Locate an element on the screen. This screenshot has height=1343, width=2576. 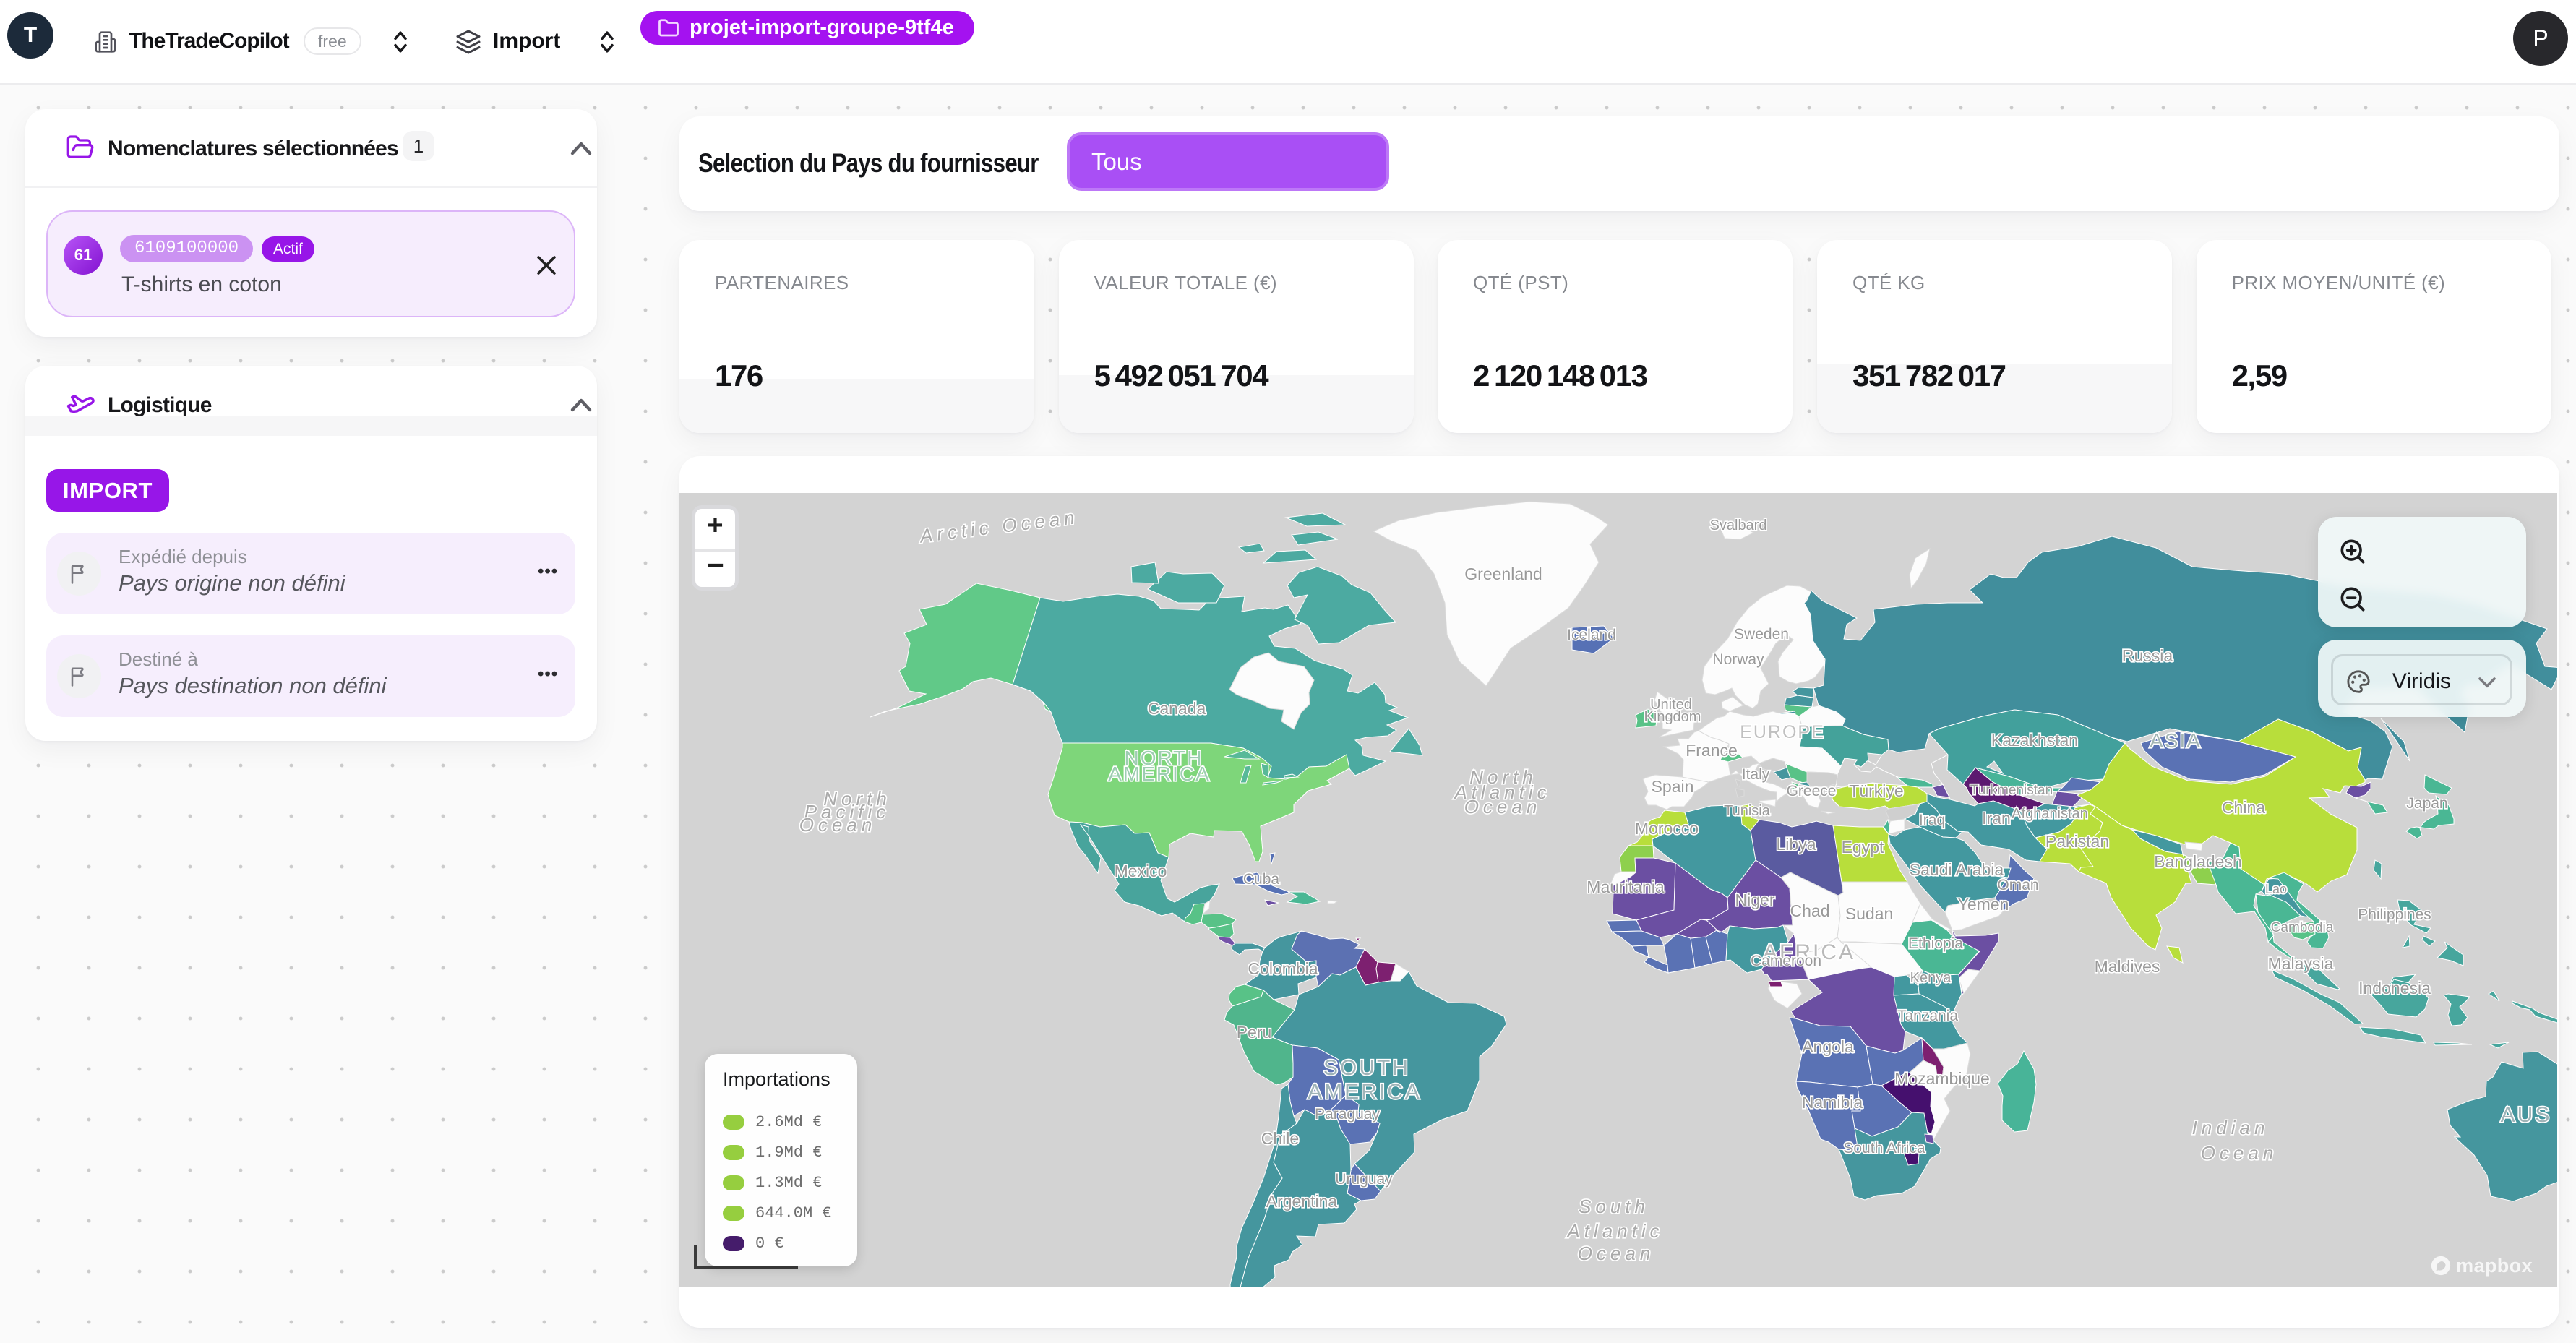
svg-text: Kazakhstan is located at coordinates (2034, 741).